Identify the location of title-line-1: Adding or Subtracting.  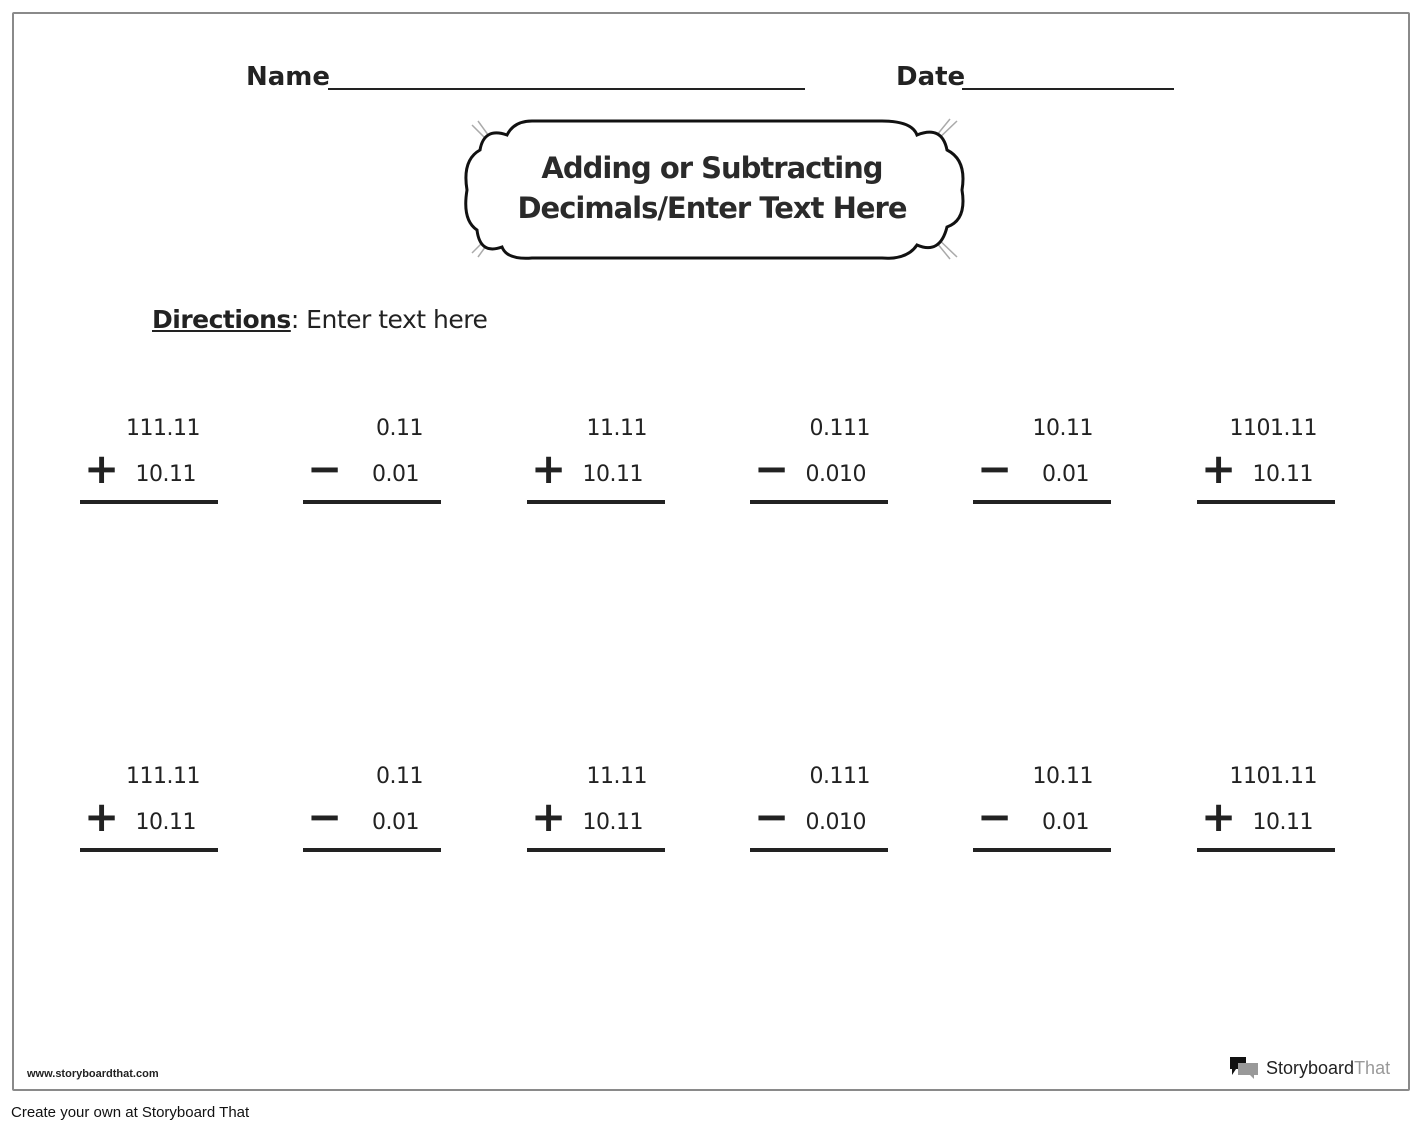
(712, 168).